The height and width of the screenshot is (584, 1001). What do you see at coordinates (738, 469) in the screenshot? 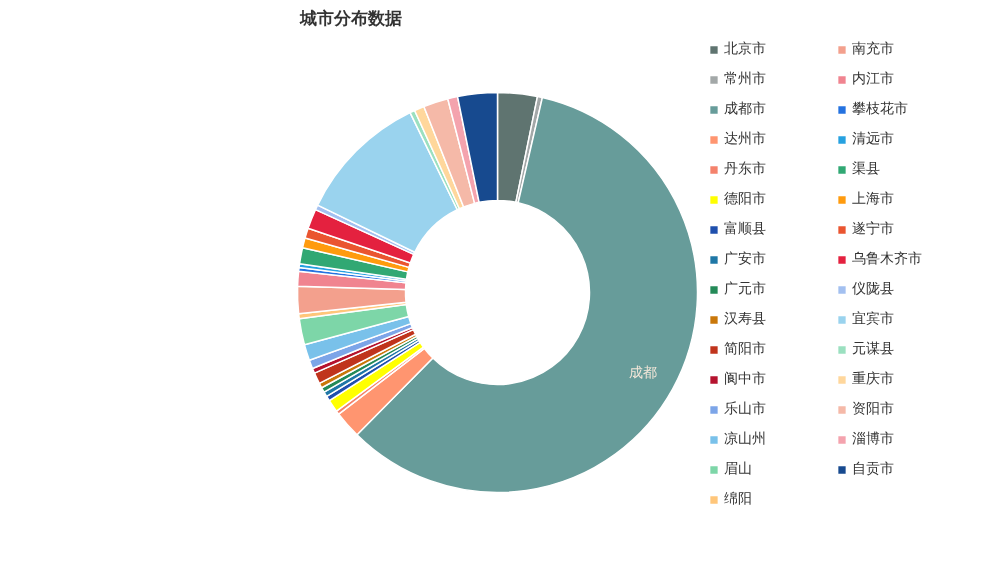
I see `legend-label: 眉山` at bounding box center [738, 469].